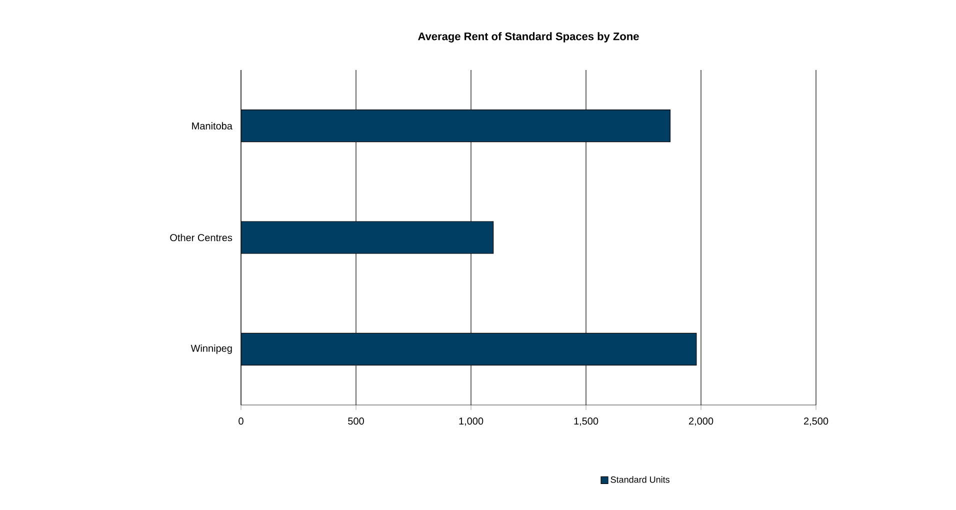 The height and width of the screenshot is (510, 956). What do you see at coordinates (356, 421) in the screenshot?
I see `x-tick-label: 500` at bounding box center [356, 421].